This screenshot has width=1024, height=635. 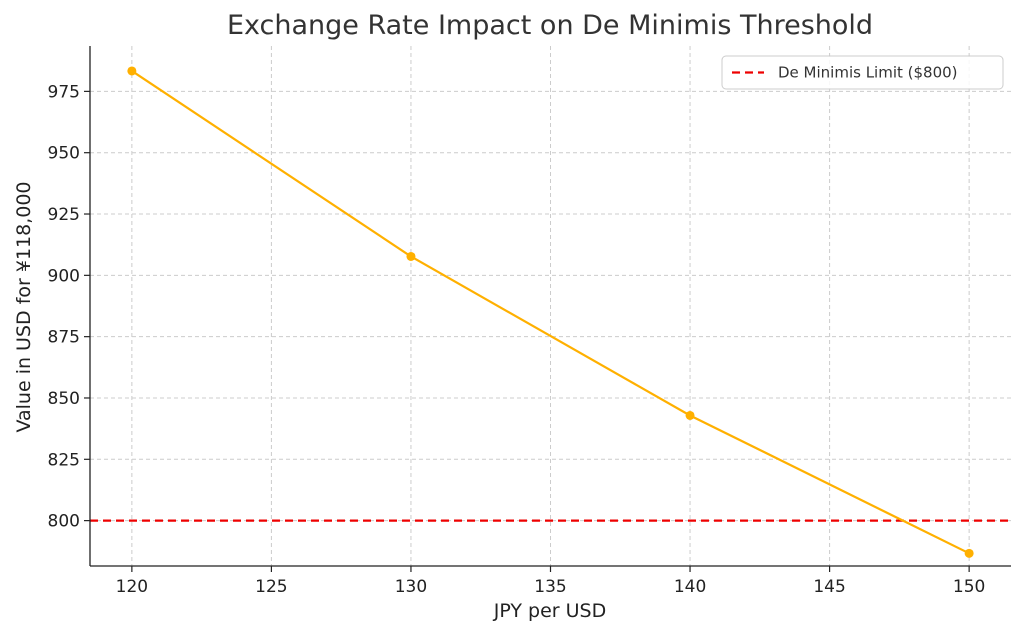 What do you see at coordinates (829, 587) in the screenshot?
I see `x-tick-label: 145` at bounding box center [829, 587].